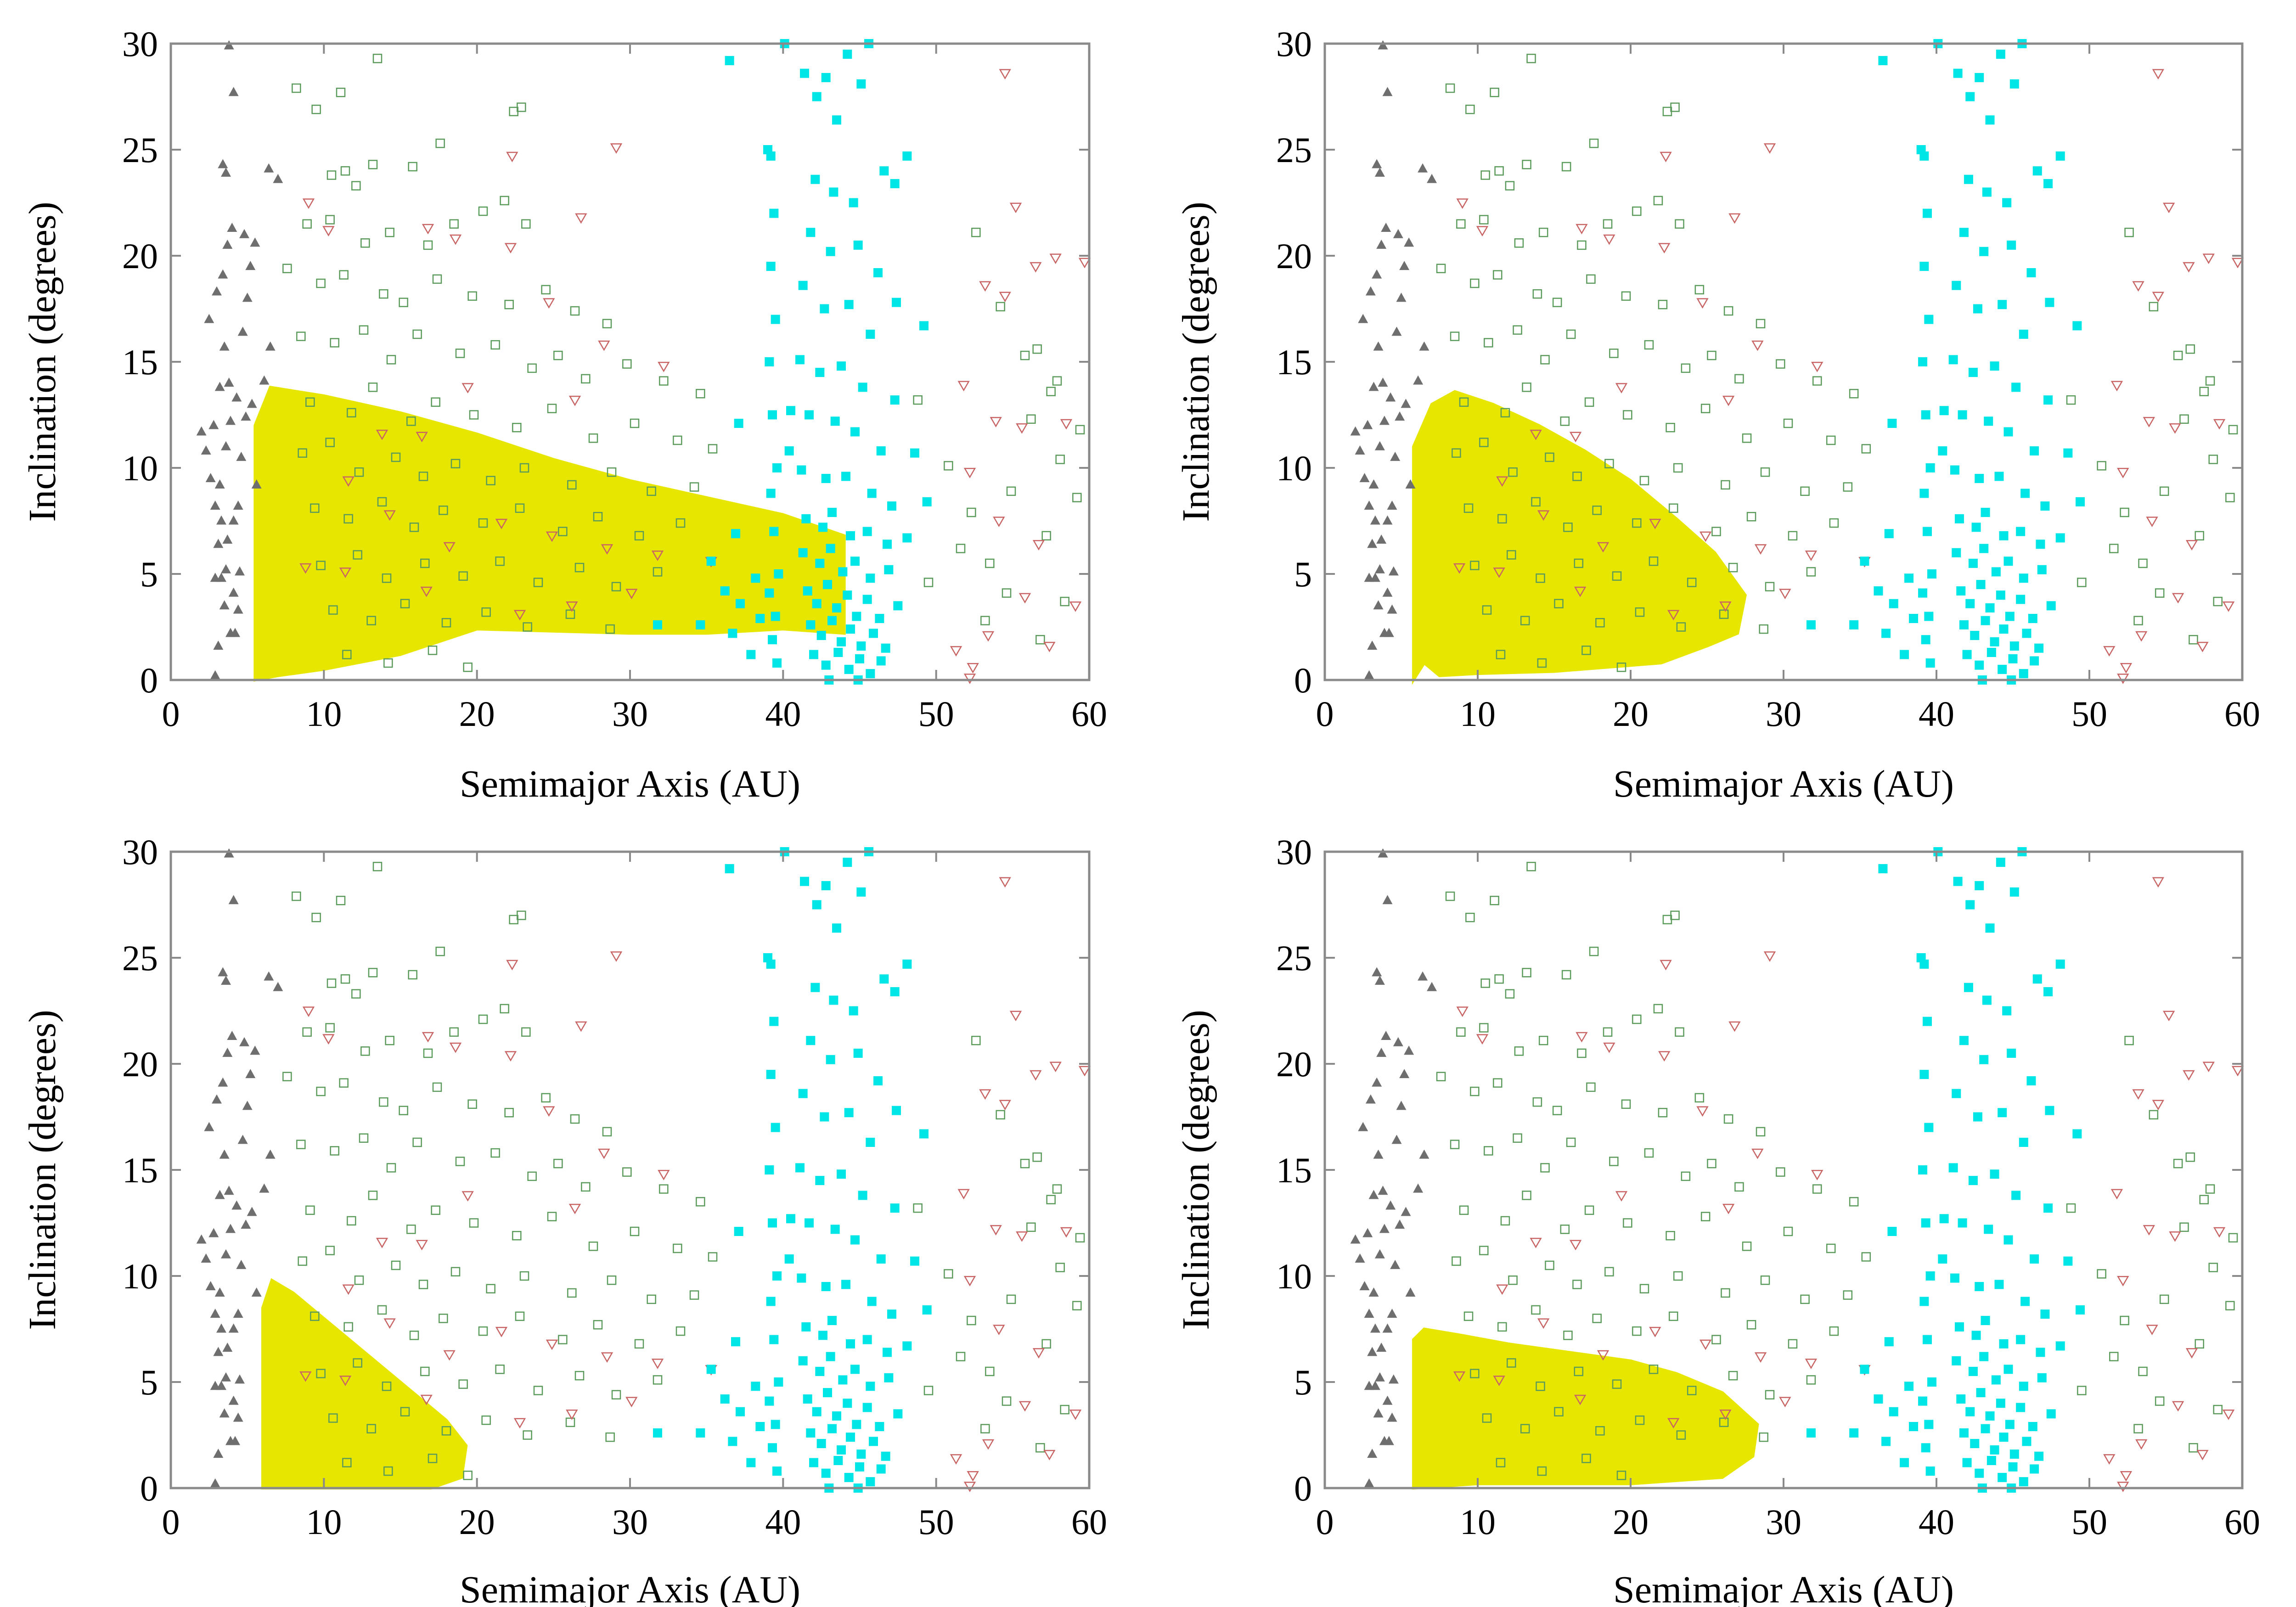 This screenshot has width=2296, height=1607. What do you see at coordinates (1478, 1522) in the screenshot?
I see `x-tick-label: 10` at bounding box center [1478, 1522].